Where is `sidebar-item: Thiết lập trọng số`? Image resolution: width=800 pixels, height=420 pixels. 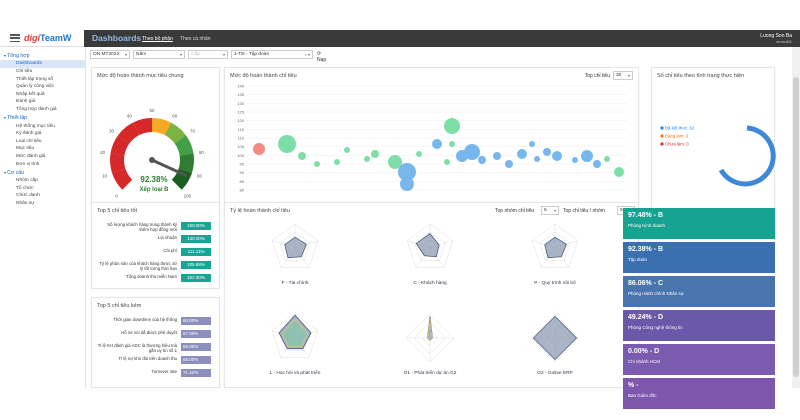
sidebar-item: Thiết lập trọng số is located at coordinates (35, 79).